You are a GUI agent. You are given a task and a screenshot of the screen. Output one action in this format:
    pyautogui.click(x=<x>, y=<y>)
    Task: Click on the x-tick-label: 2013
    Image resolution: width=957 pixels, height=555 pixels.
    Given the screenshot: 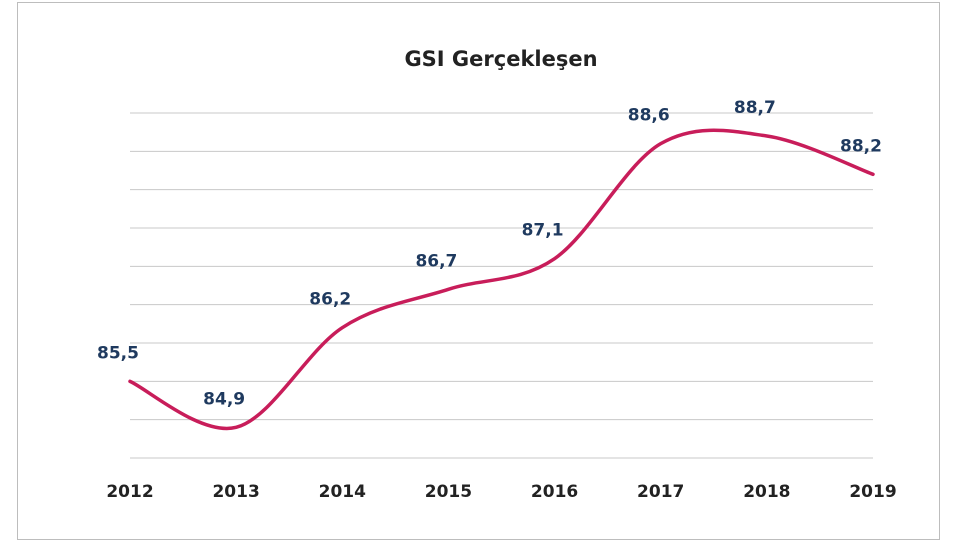 What is the action you would take?
    pyautogui.click(x=235, y=492)
    